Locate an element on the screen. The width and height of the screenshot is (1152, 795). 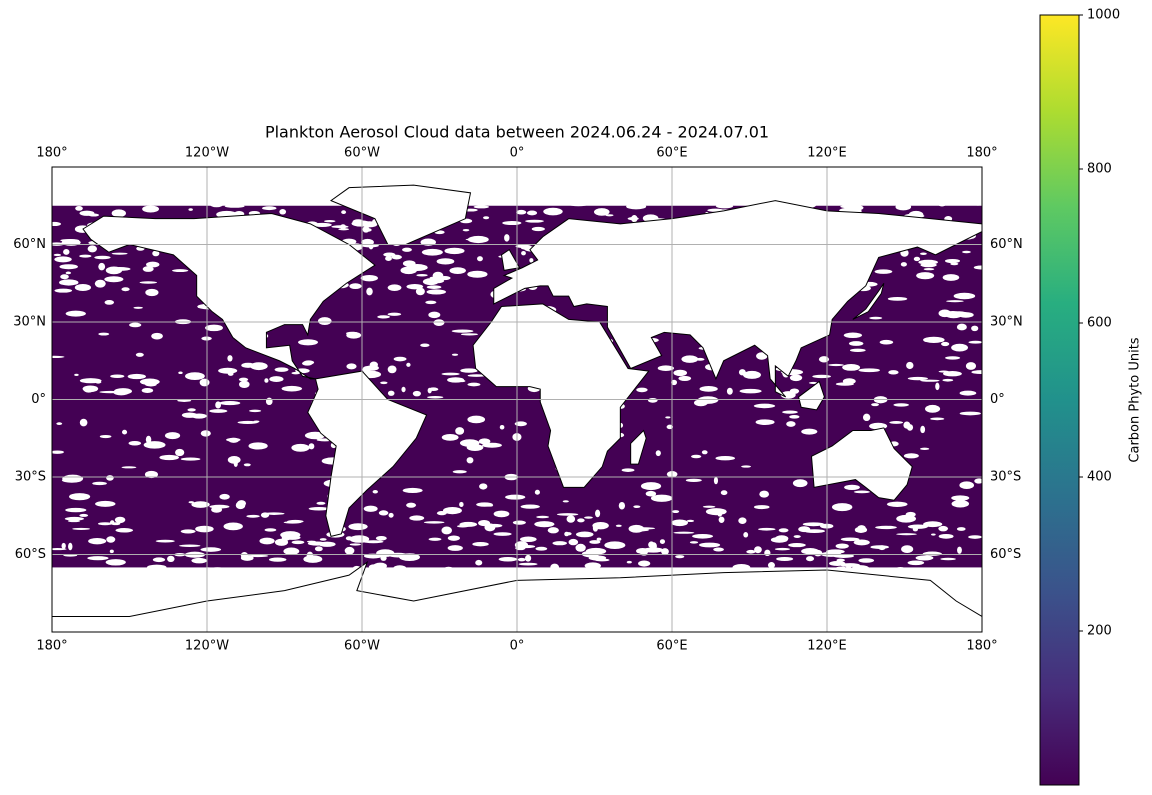
x-tick-label-bottom: 180° is located at coordinates (51, 646).